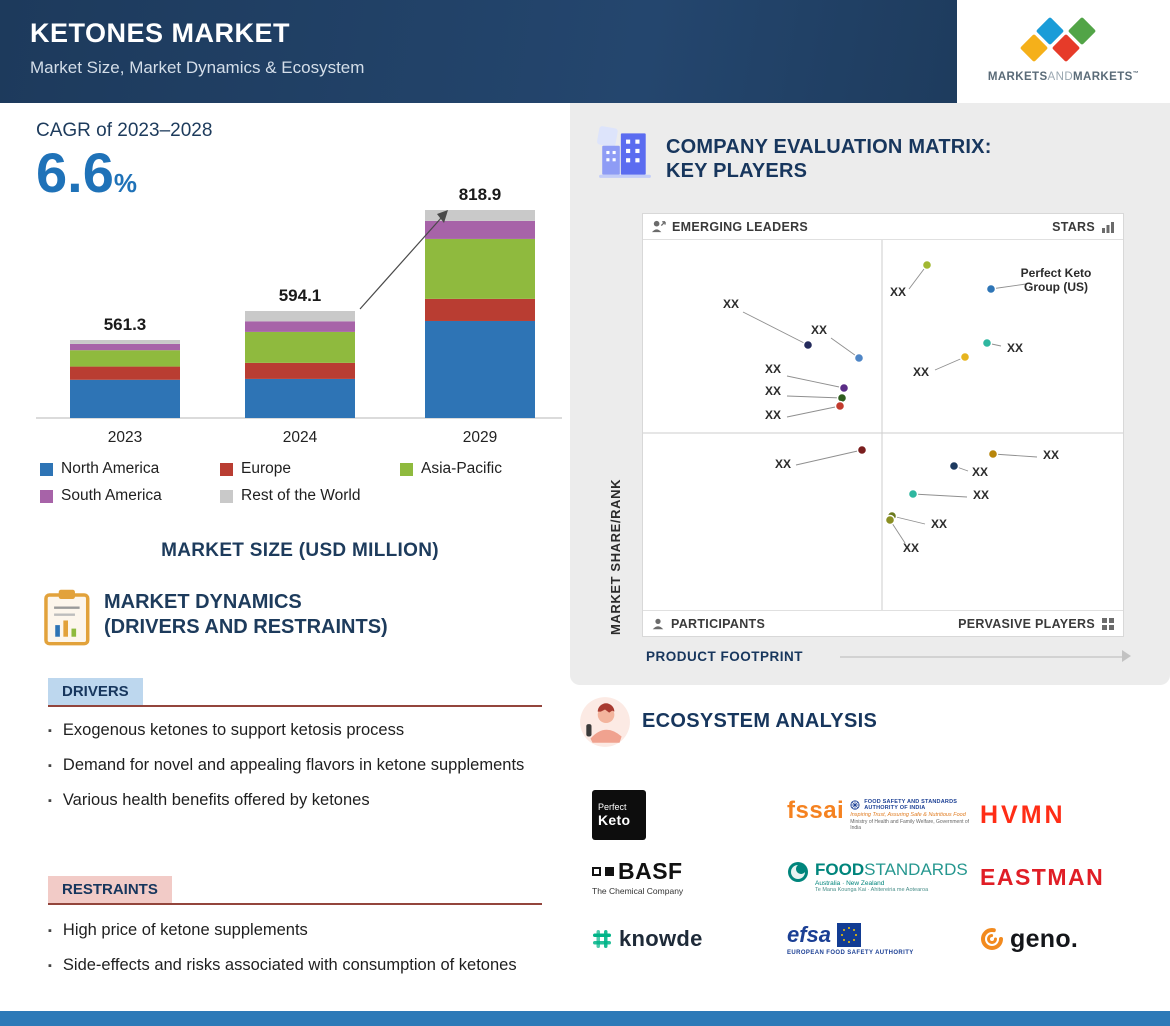  What do you see at coordinates (911, 802) in the screenshot?
I see `fssai-caption1: FOOD SAFETY AND STANDARDS` at bounding box center [911, 802].